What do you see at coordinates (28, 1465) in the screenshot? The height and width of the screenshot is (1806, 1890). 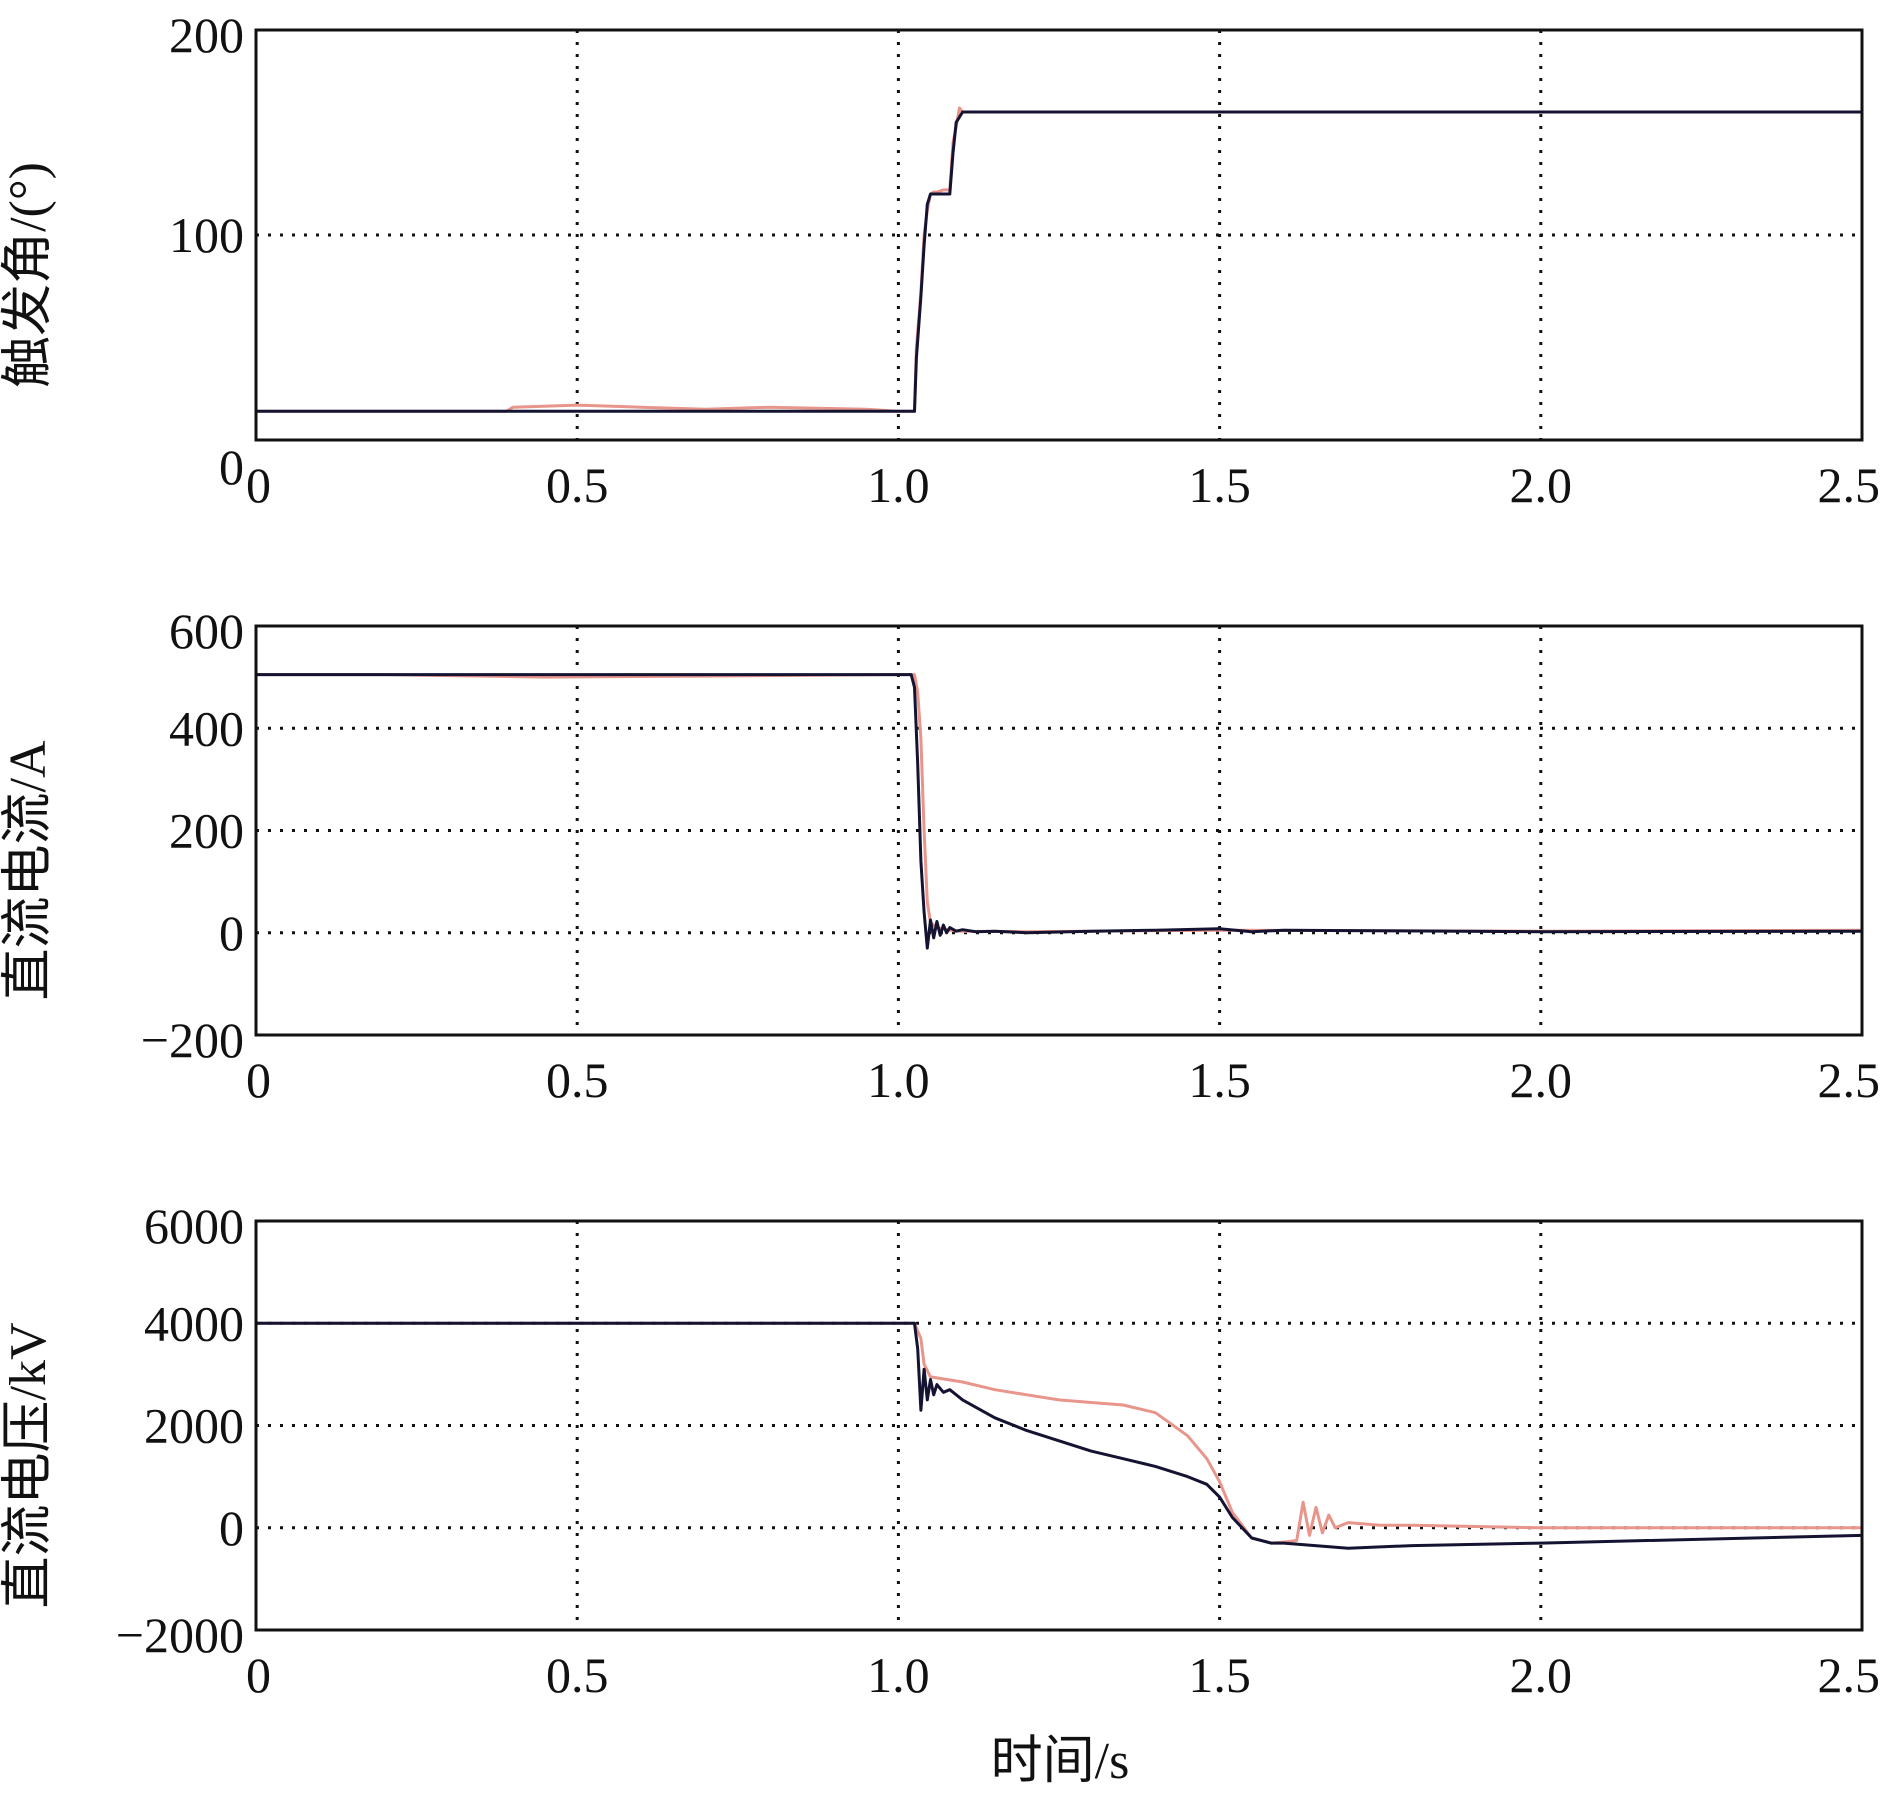 I see `y-axis-title: 直流电压/kV` at bounding box center [28, 1465].